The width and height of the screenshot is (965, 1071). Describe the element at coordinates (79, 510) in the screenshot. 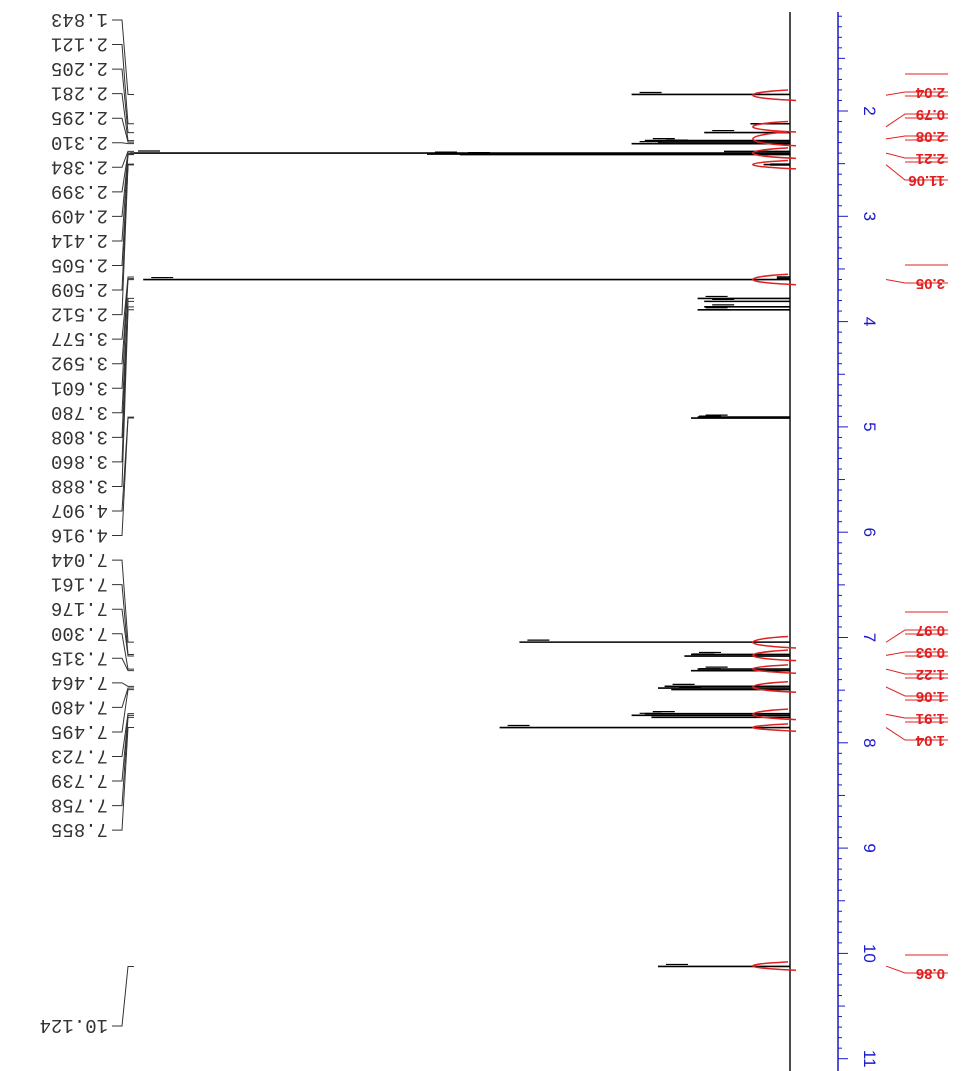

I see `peak-label: 4.907` at that location.